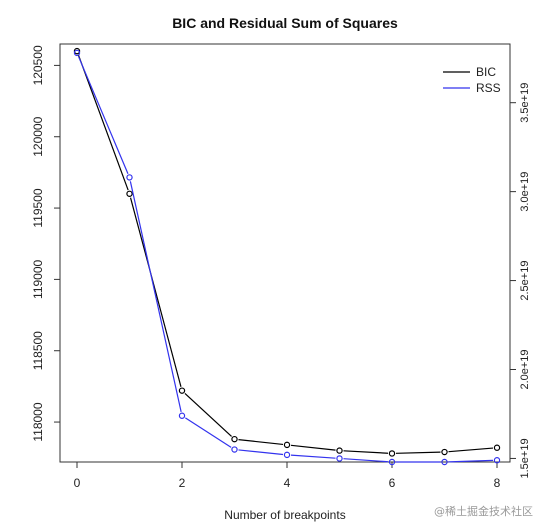 Image resolution: width=545 pixels, height=525 pixels. What do you see at coordinates (38, 136) in the screenshot?
I see `left-y-tick-label: 120000` at bounding box center [38, 136].